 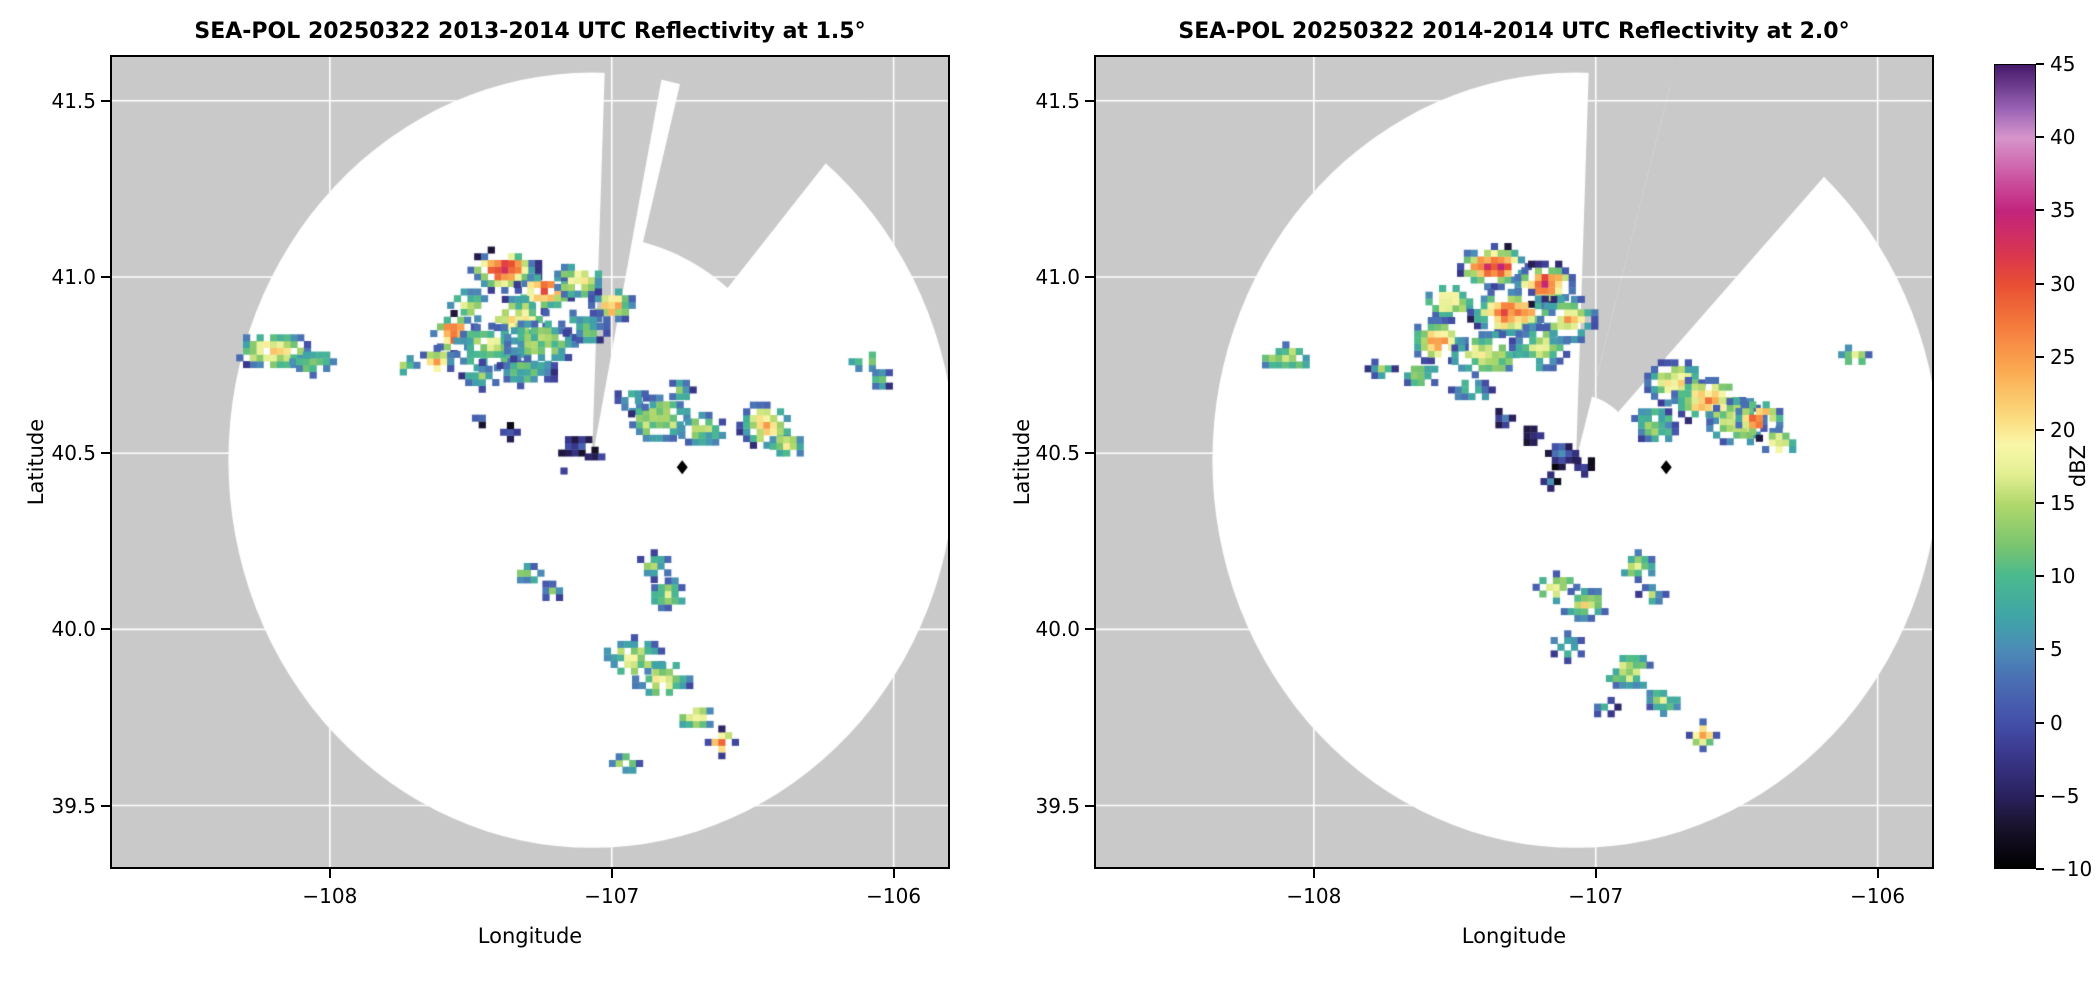 I want to click on colorbar-tick-label: 15, so click(x=2063, y=503).